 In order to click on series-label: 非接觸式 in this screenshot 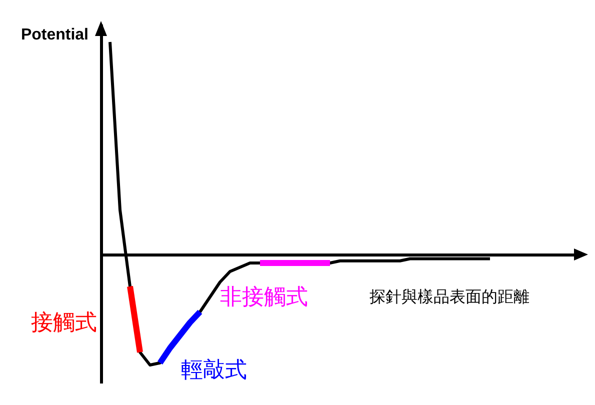, I will do `click(264, 297)`.